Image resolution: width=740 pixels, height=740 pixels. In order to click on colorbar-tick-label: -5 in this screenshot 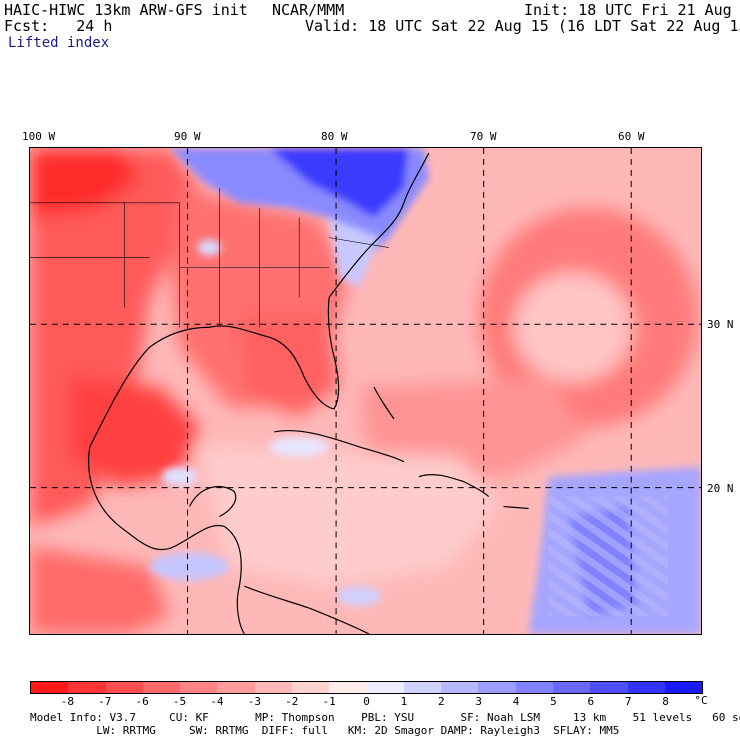, I will do `click(179, 701)`.